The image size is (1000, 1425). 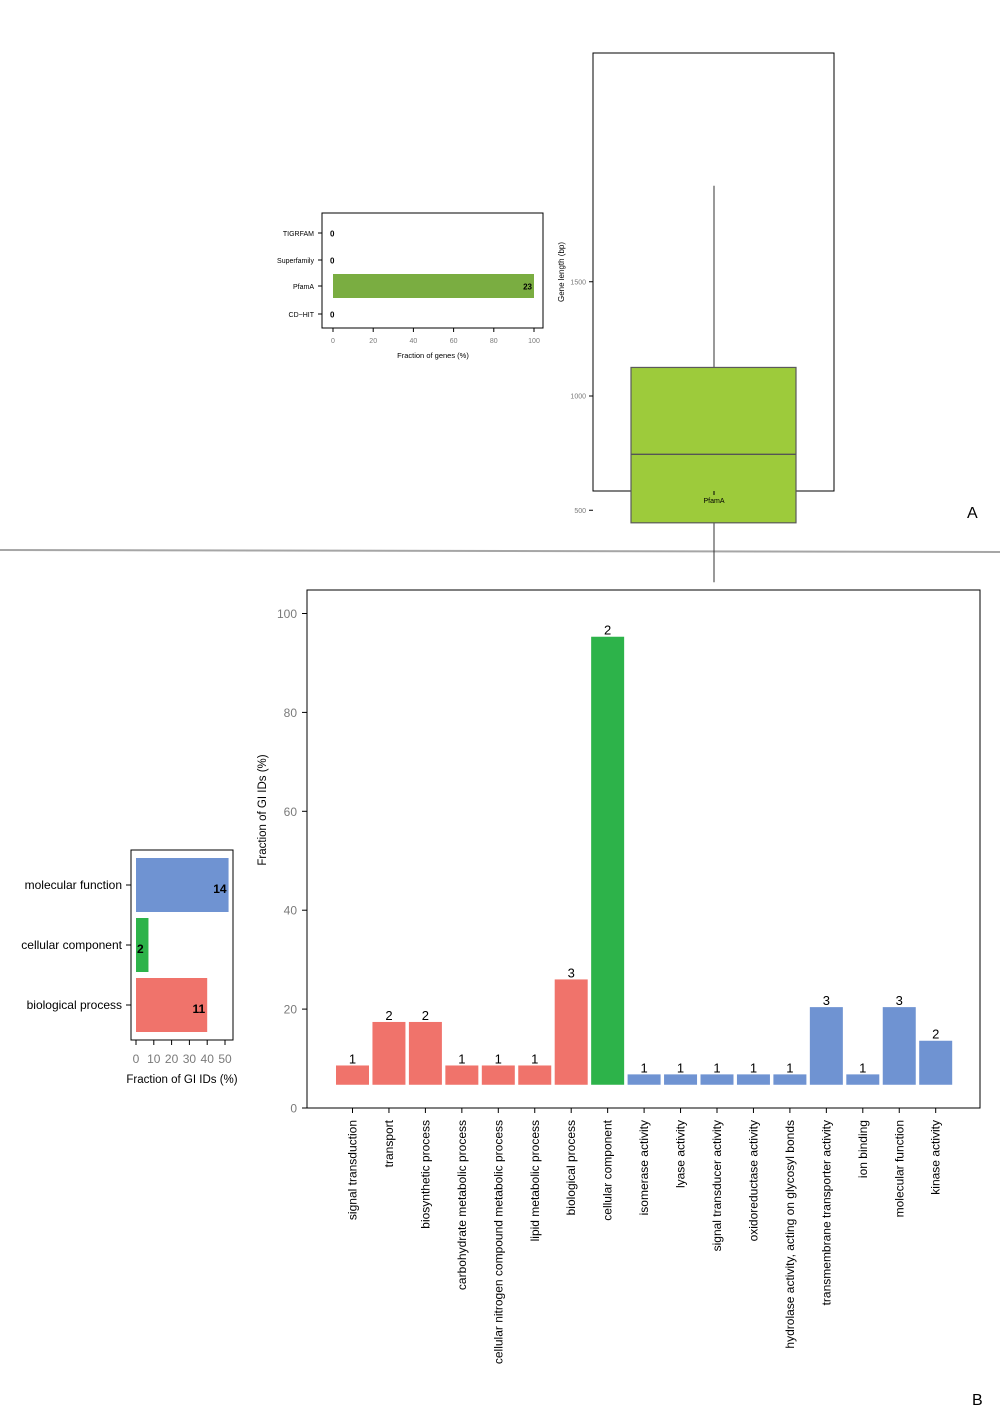 I want to click on x-tick-label: transport, so click(x=389, y=1143).